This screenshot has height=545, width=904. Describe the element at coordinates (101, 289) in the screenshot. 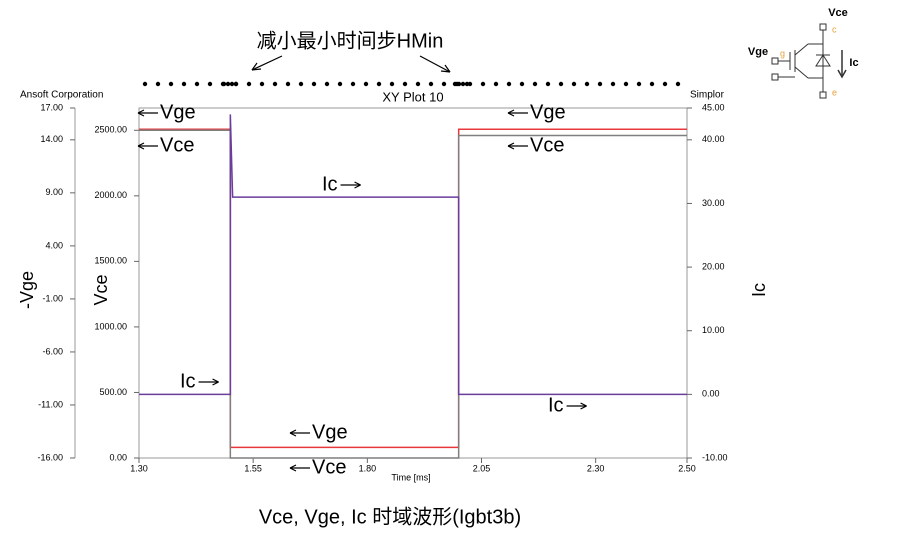

I see `y3-axis-title: Vce` at that location.